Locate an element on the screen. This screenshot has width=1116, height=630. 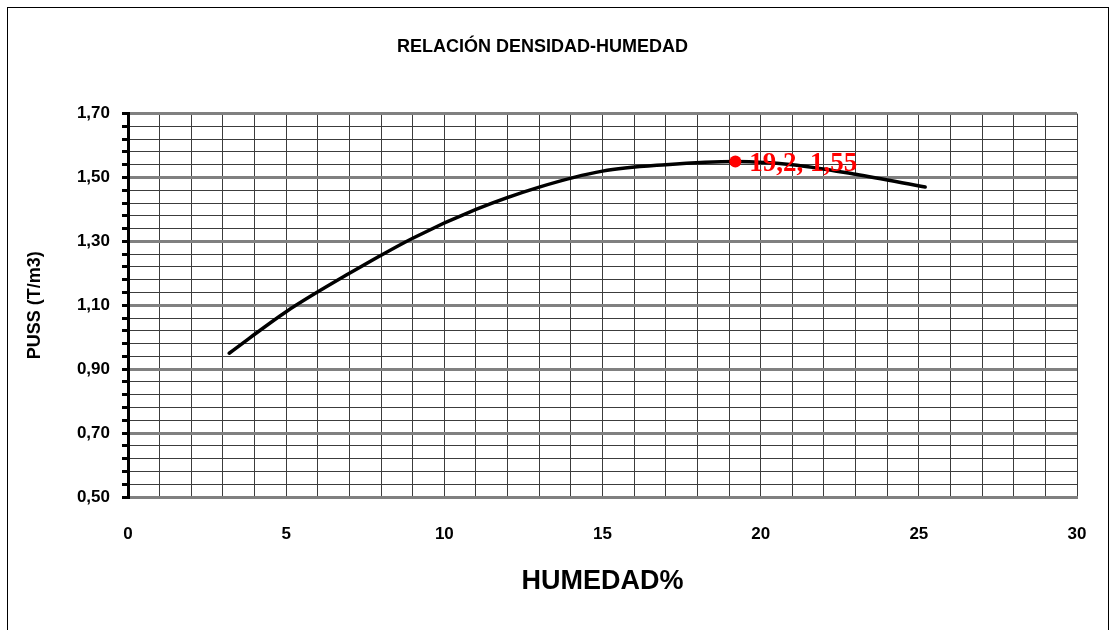
y-tick-label: 1,70 is located at coordinates (93, 113).